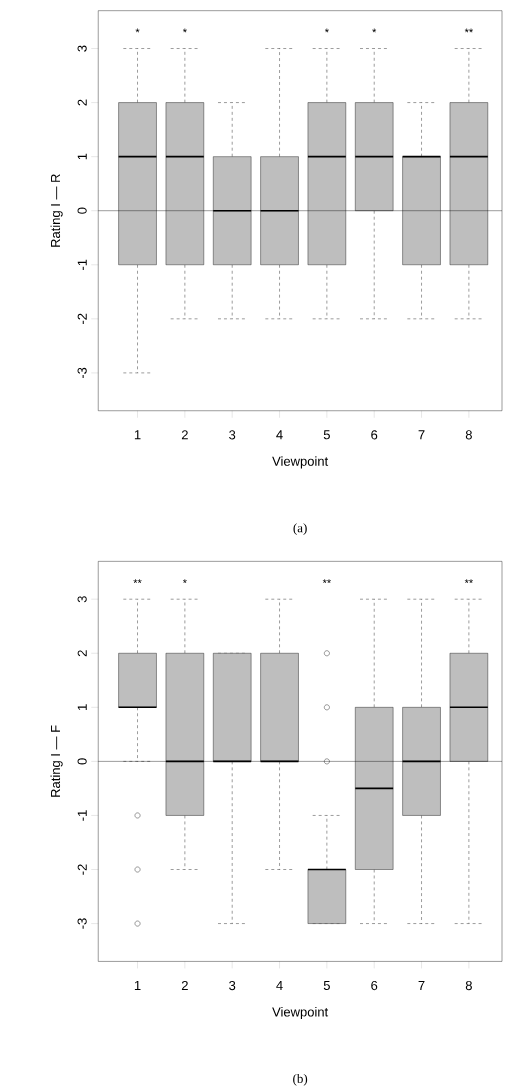 This screenshot has width=505, height=1090. Describe the element at coordinates (56, 761) in the screenshot. I see `y-axis-title: Rating I — F` at that location.